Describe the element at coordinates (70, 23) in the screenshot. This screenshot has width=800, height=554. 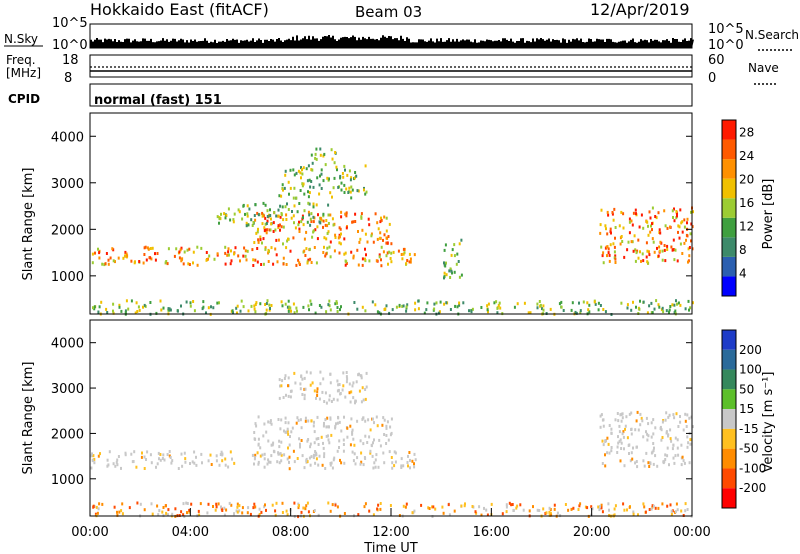
I see `noise-left-tick-top: 10^5` at that location.